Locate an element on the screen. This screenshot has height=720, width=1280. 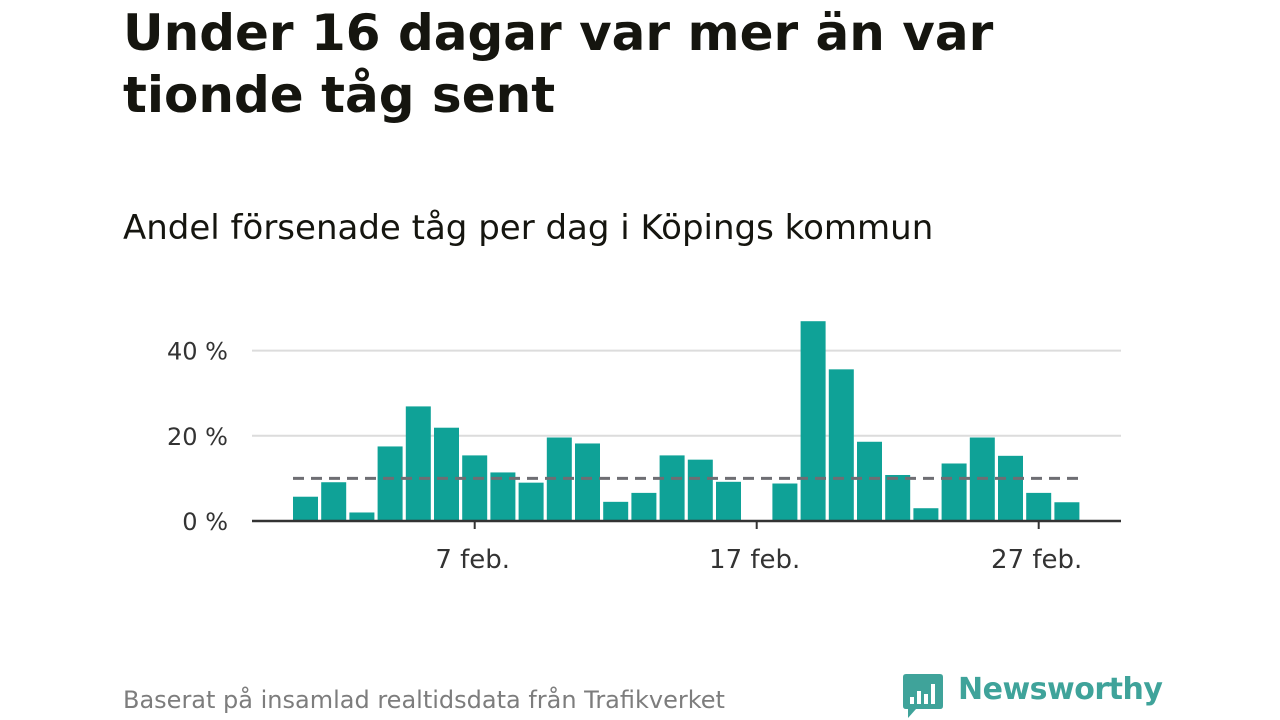
y-tick-label: 20 % is located at coordinates (197, 437).